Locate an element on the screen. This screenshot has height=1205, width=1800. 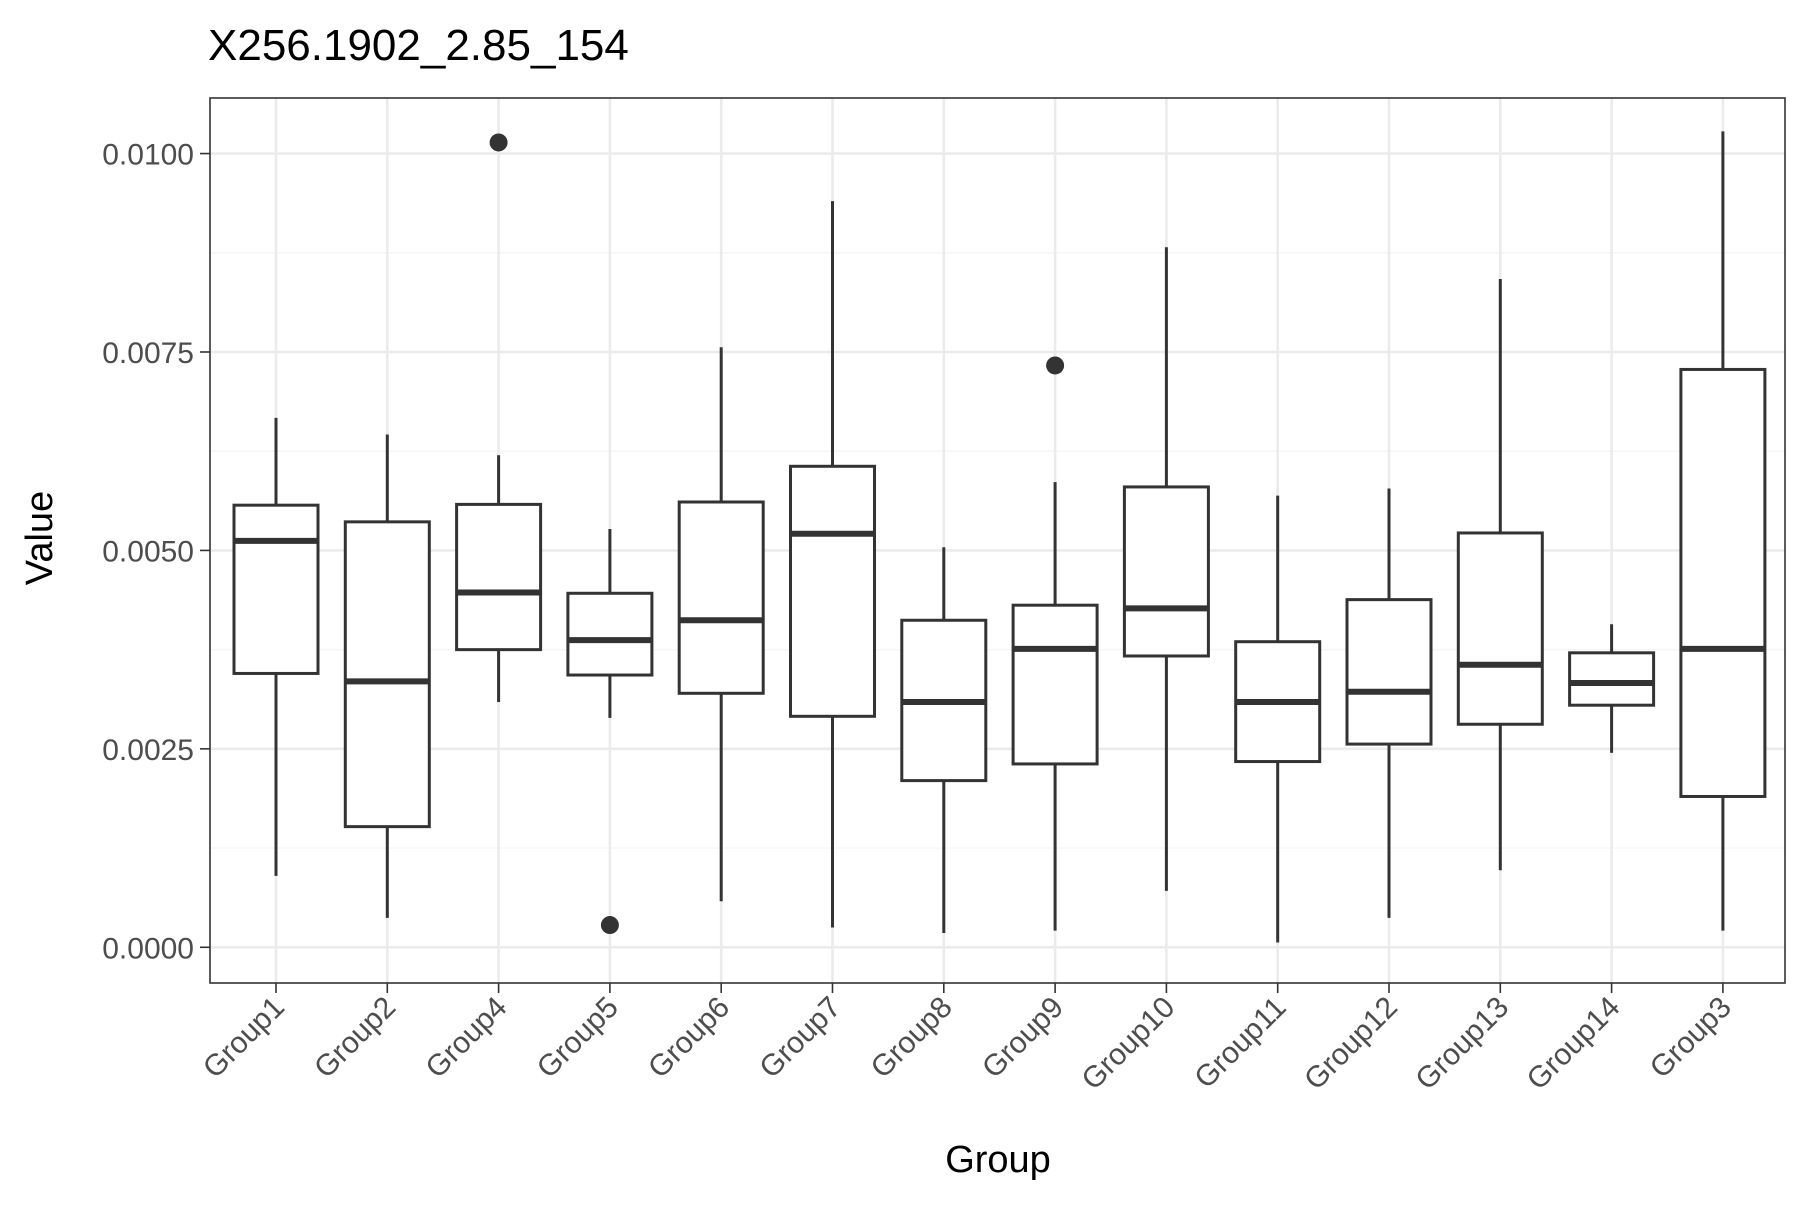
box-group6 is located at coordinates (721, 624).